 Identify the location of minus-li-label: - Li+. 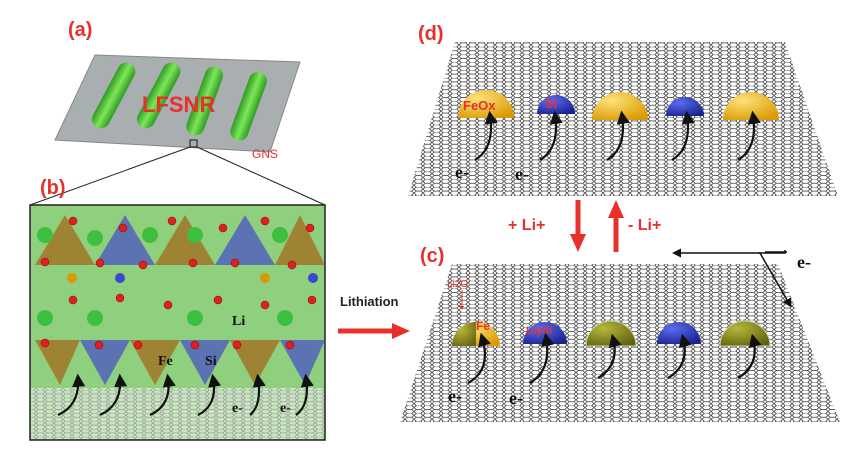
(644, 225).